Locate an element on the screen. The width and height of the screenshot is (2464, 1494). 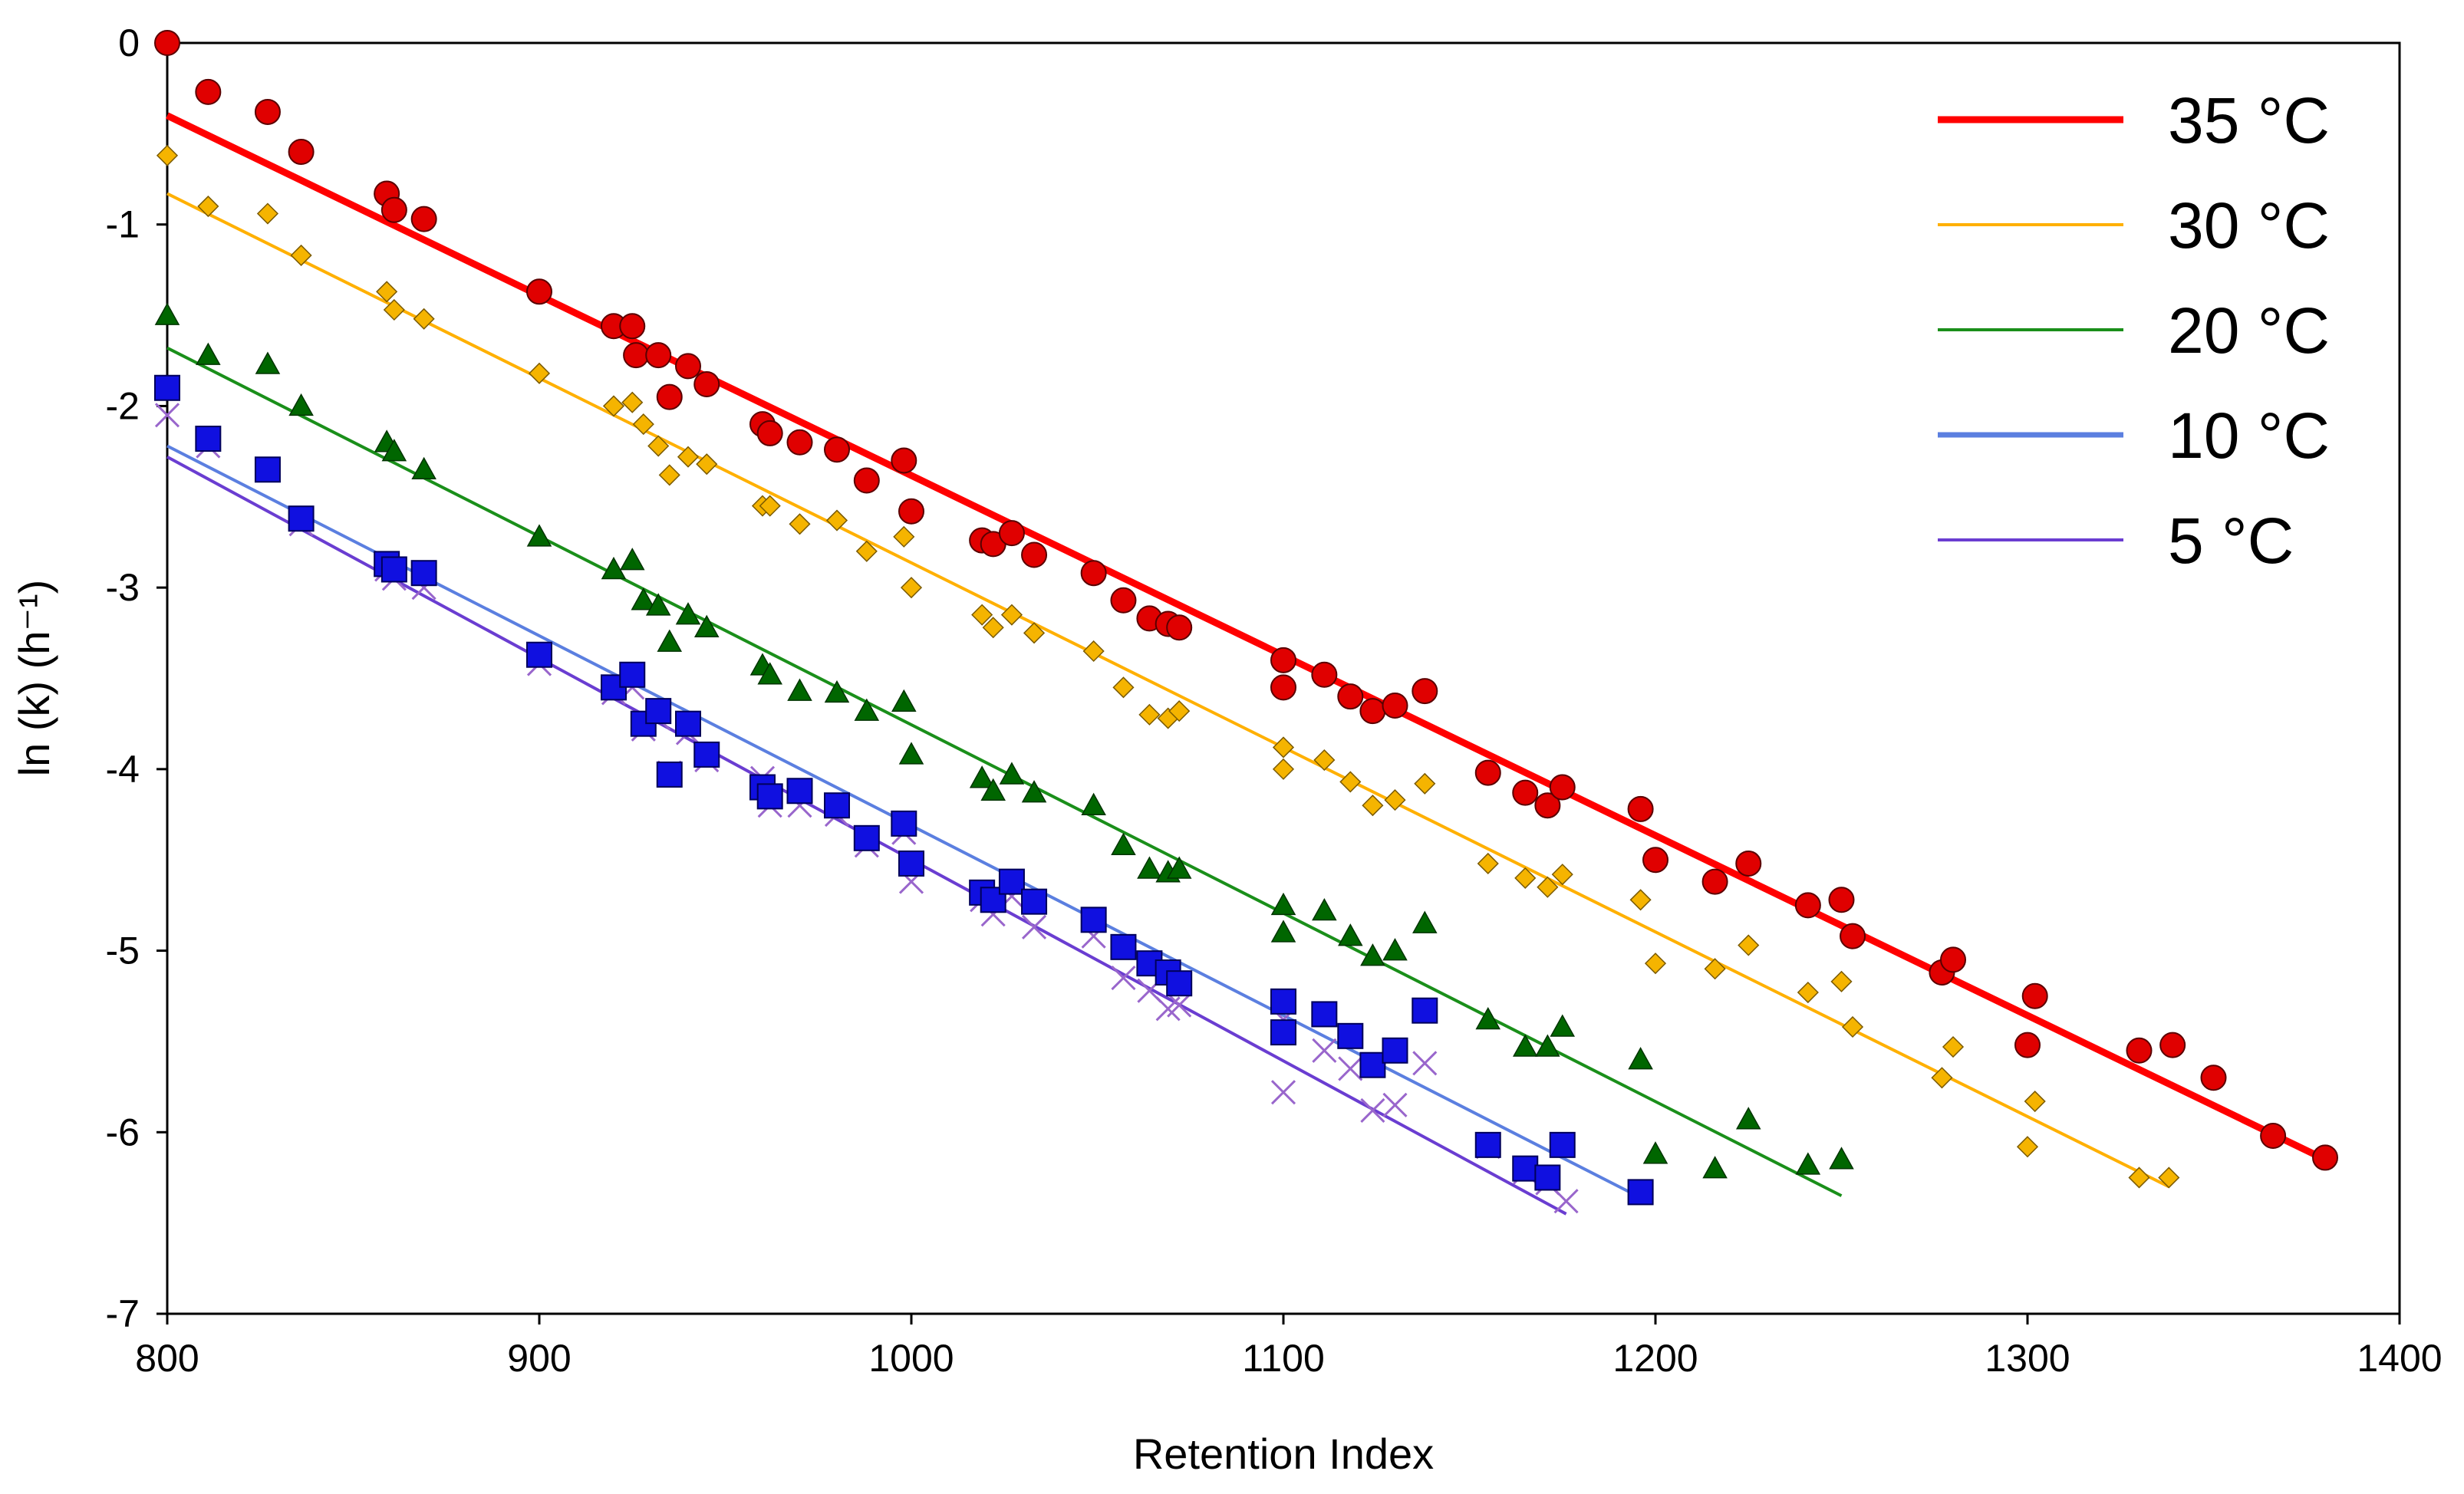
y-tick-label: -2 is located at coordinates (123, 405).